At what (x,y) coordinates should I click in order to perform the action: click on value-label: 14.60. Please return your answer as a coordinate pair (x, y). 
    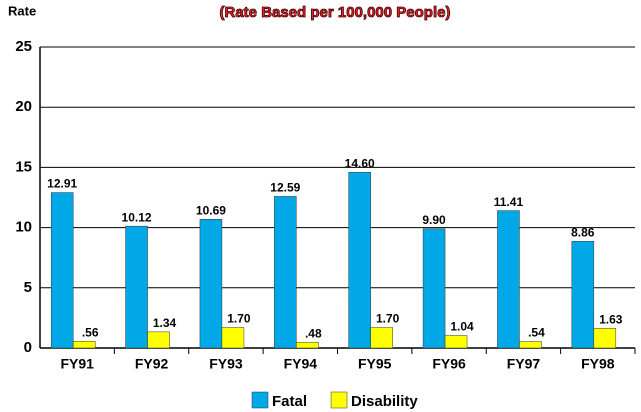
    Looking at the image, I should click on (360, 163).